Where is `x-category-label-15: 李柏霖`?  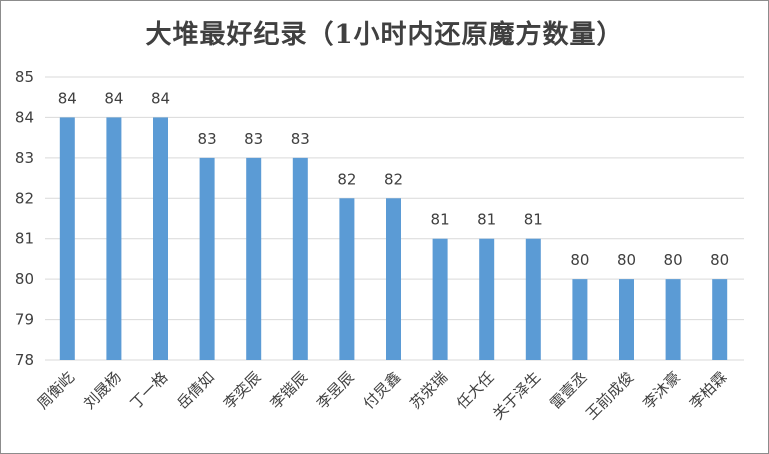
x-category-label-15: 李柏霖 is located at coordinates (708, 390).